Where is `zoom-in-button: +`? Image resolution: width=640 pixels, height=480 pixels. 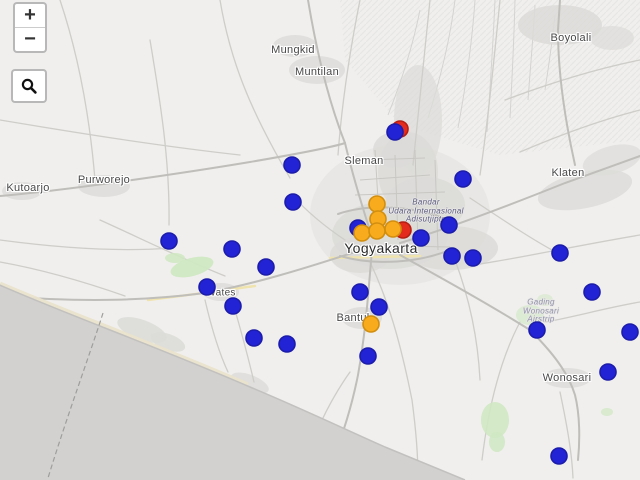
zoom-in-button: + is located at coordinates (30, 15).